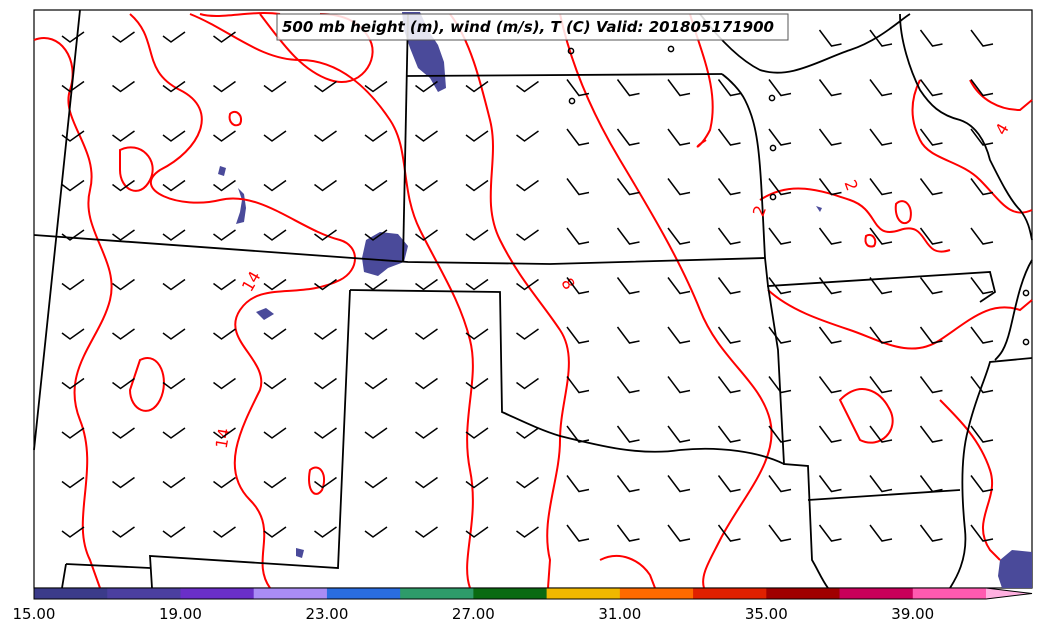 This screenshot has width=1041, height=633. Describe the element at coordinates (1009, 593) in the screenshot. I see `colorbar-extension` at that location.